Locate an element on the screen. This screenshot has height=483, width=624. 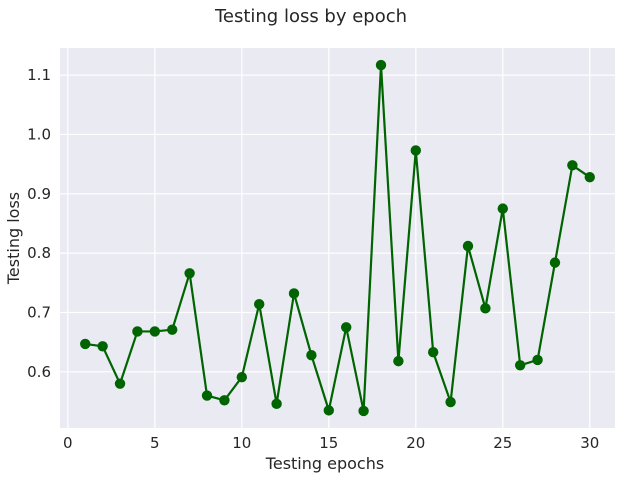
x-axis-label: Testing epochs is located at coordinates (324, 463).